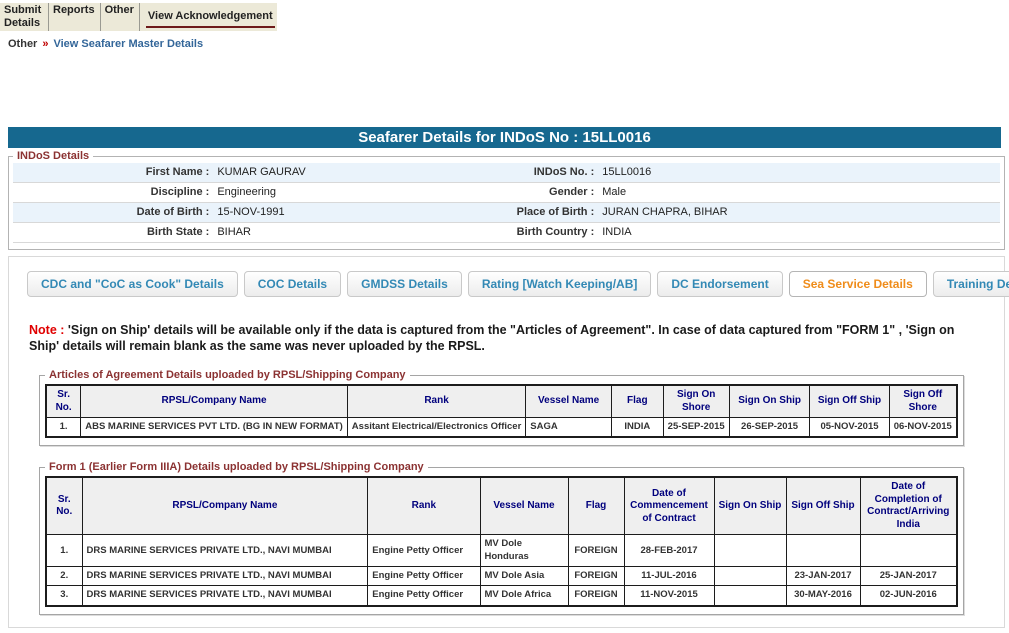 The image size is (1009, 633). Describe the element at coordinates (908, 596) in the screenshot. I see `table-cell: 02-JUN-2016` at that location.